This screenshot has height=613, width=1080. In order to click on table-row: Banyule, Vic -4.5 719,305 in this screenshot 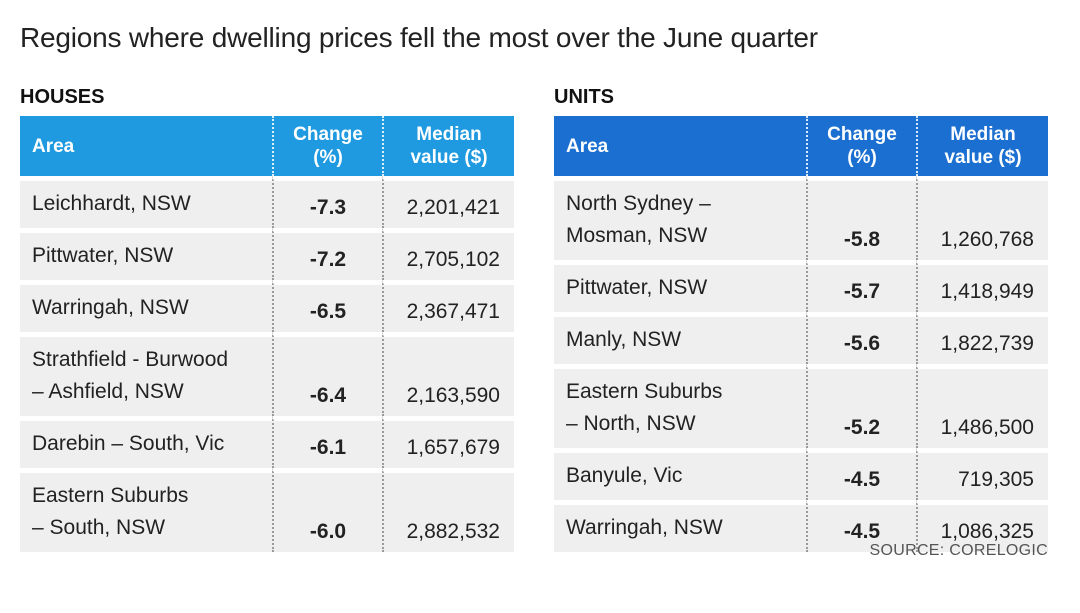, I will do `click(801, 474)`.